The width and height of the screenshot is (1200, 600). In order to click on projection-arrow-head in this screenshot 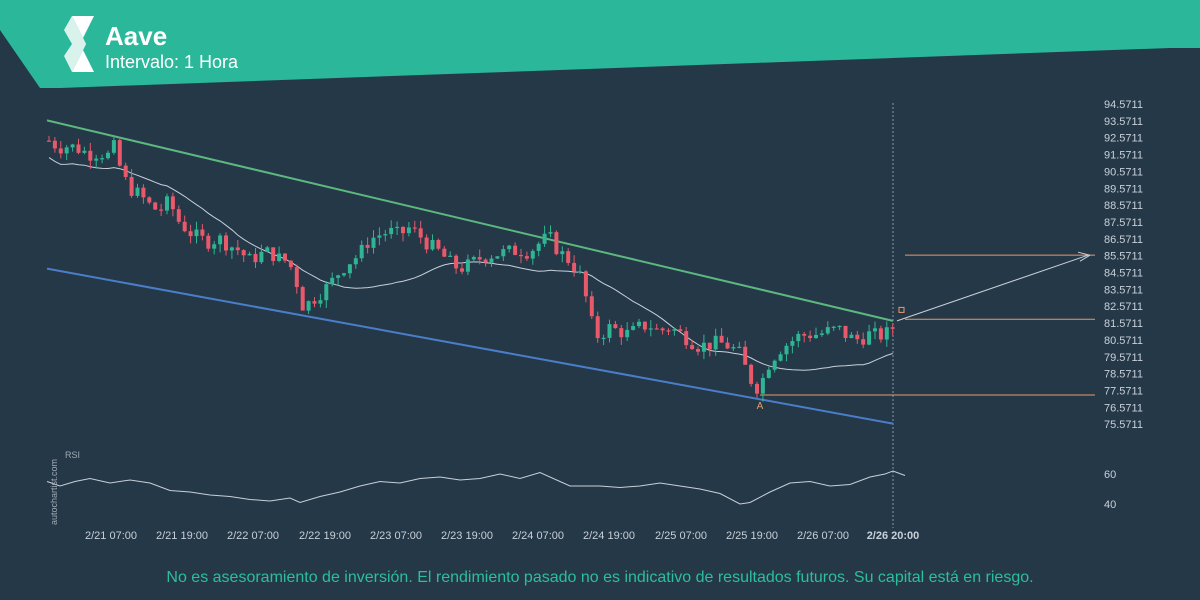, I will do `click(1084, 256)`.